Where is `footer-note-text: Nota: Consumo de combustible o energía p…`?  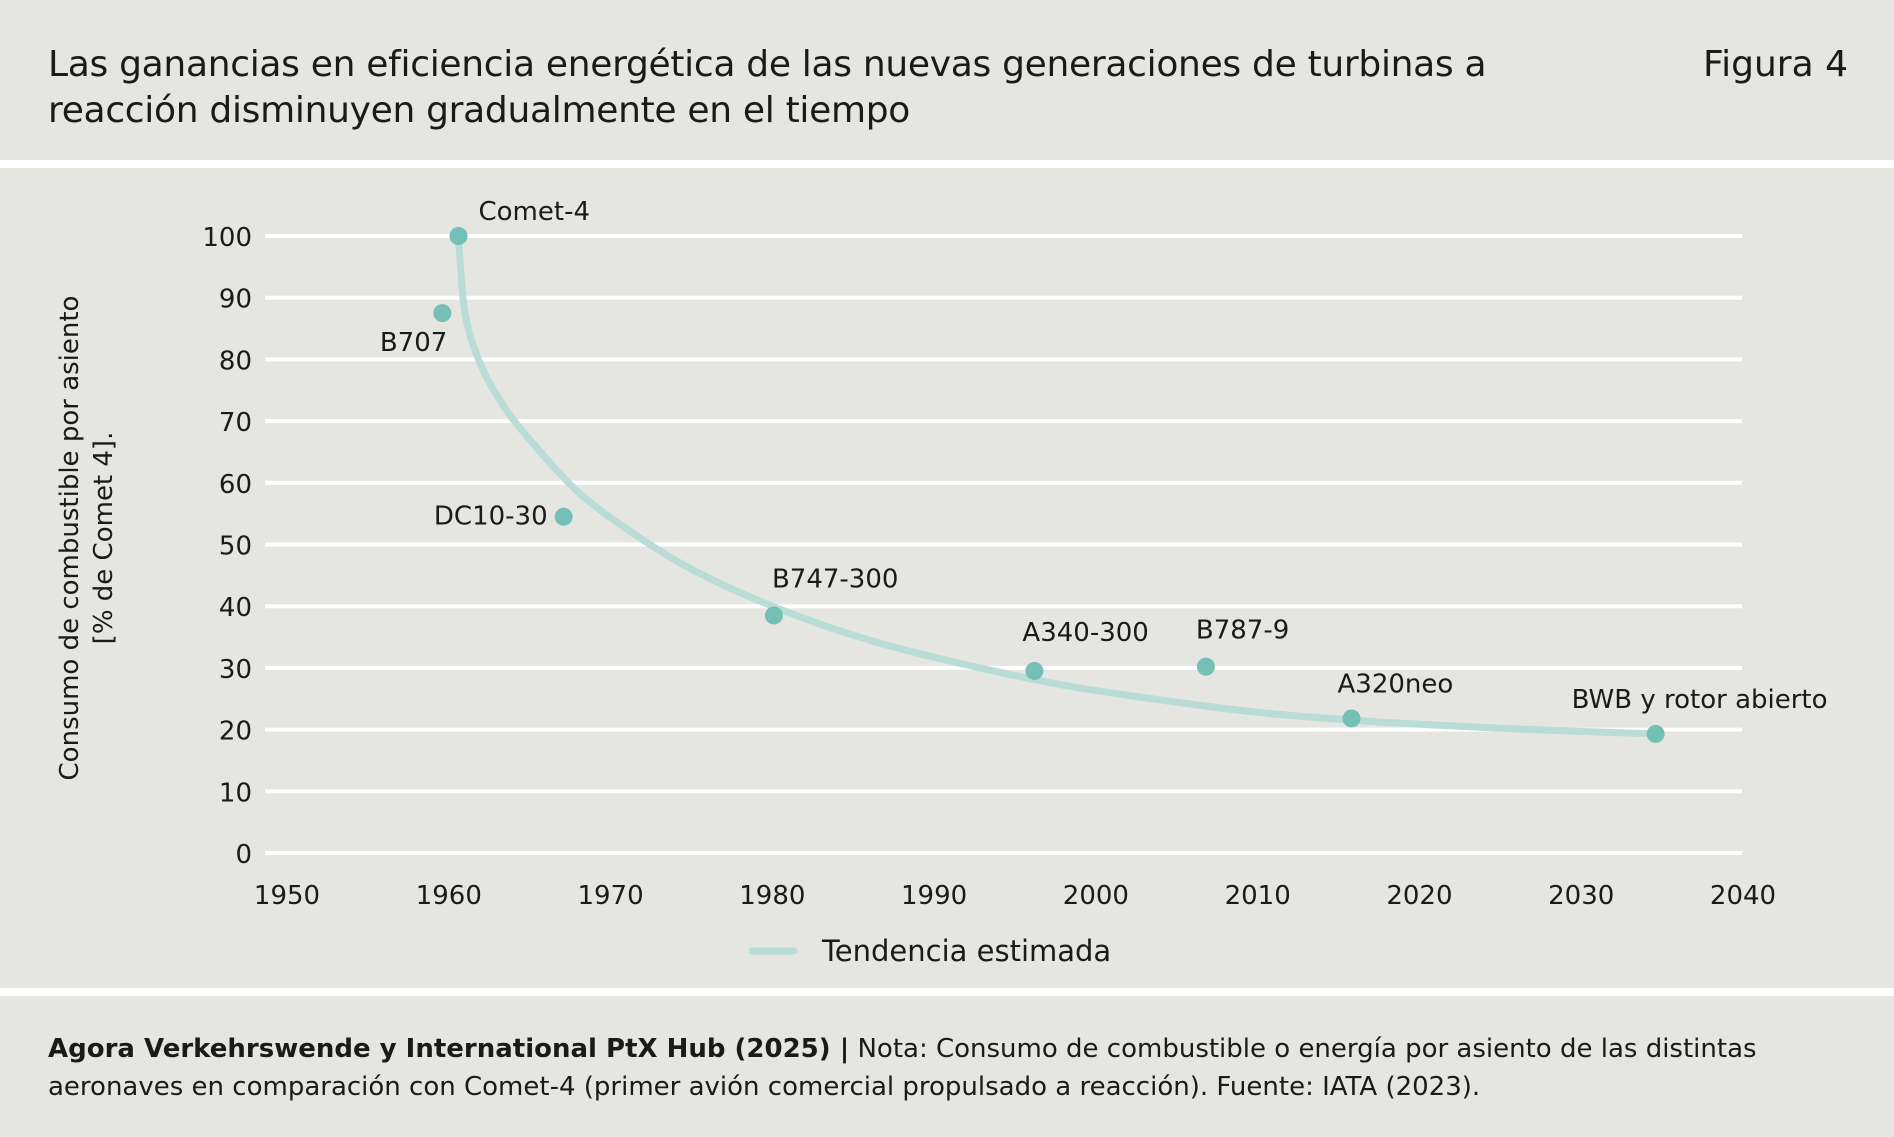
footer-note-text: Nota: Consumo de combustible o energía p… is located at coordinates (902, 1068).